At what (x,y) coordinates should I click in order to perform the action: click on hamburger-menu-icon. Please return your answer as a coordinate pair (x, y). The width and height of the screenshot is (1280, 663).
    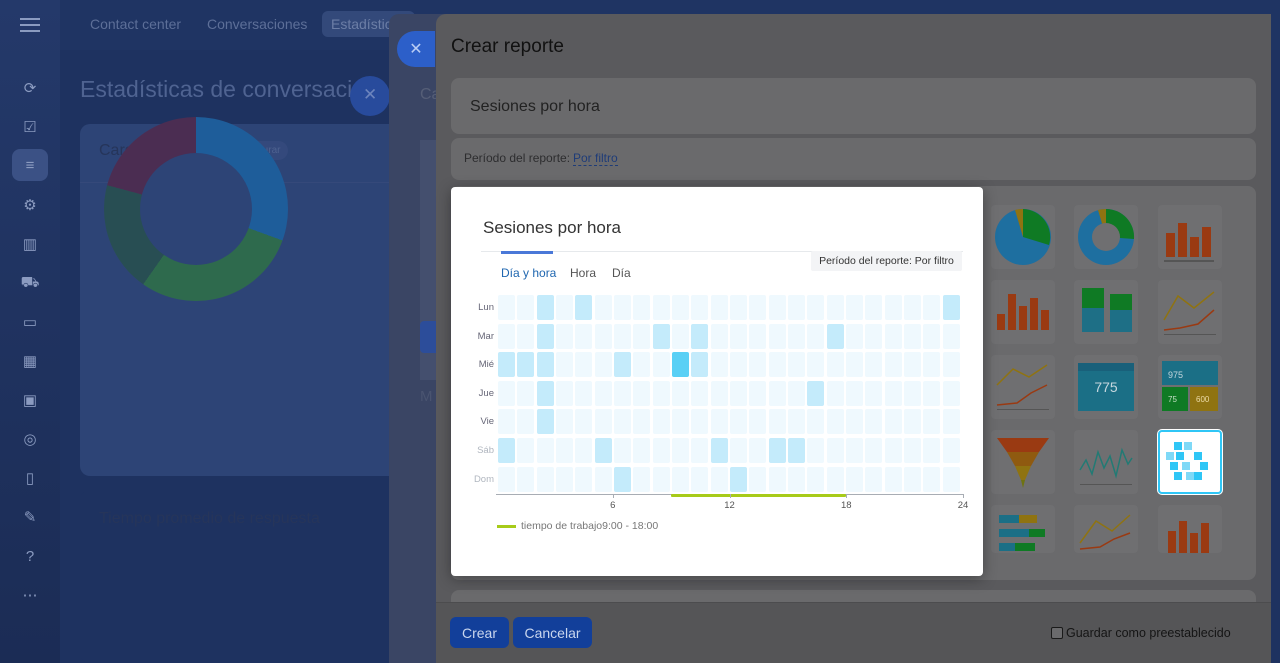
    Looking at the image, I should click on (30, 25).